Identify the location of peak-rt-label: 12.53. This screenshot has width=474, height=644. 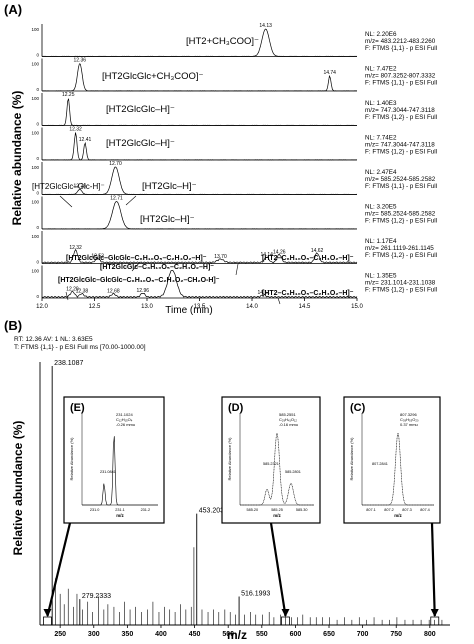
(97, 256).